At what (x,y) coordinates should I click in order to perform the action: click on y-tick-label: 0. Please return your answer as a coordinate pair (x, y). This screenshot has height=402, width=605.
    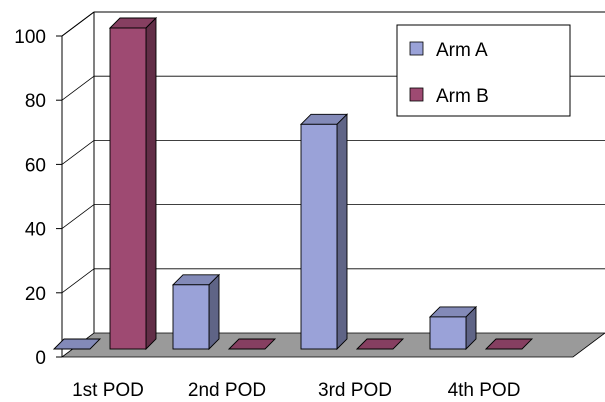
    Looking at the image, I should click on (40, 358).